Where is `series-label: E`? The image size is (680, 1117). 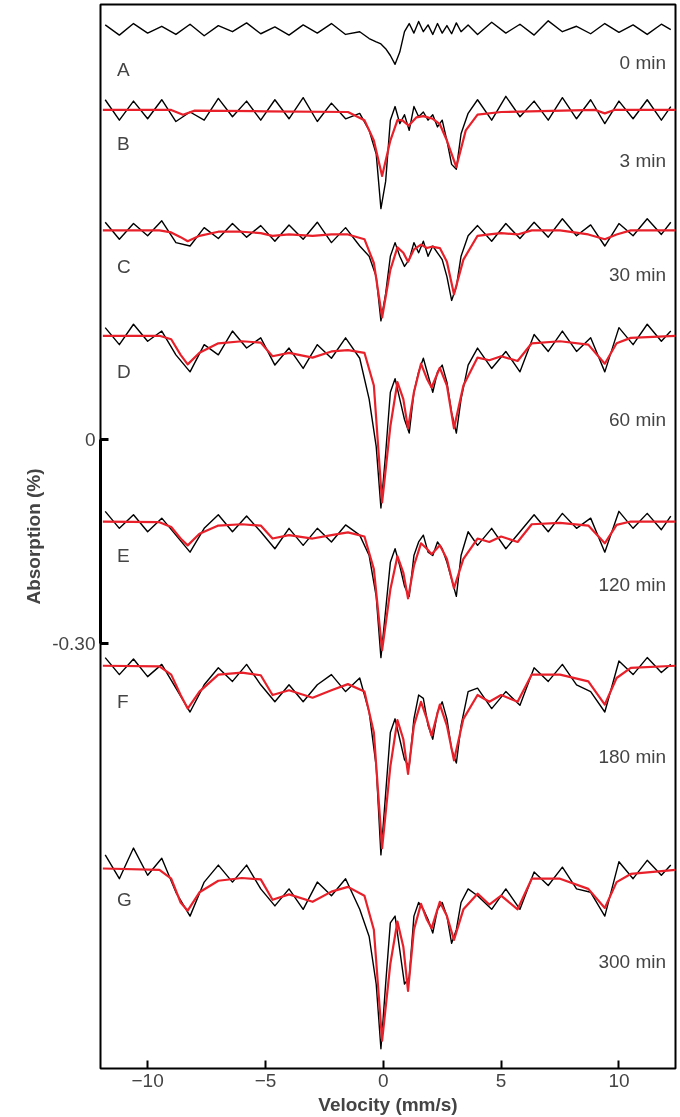
series-label: E is located at coordinates (123, 556).